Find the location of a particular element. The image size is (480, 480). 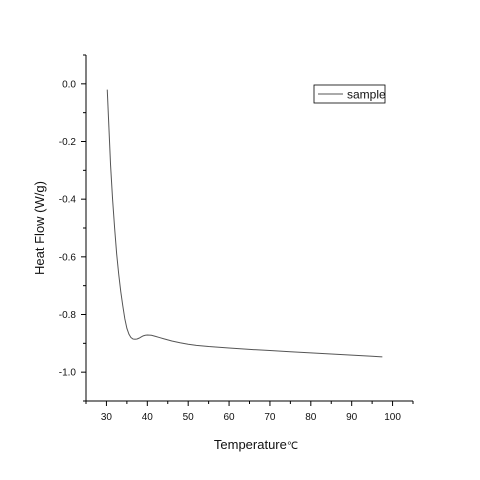

x-axis-title-text: Temperature is located at coordinates (250, 444).